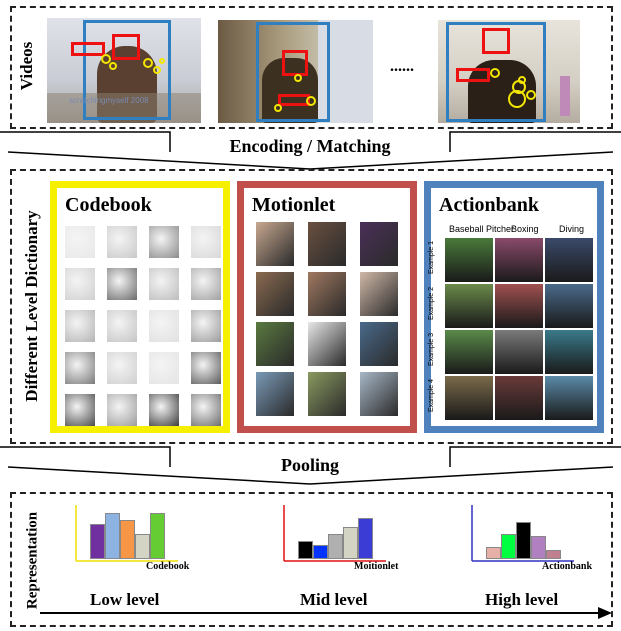 The height and width of the screenshot is (631, 621). Describe the element at coordinates (26, 66) in the screenshot. I see `videos-label: Videos` at that location.